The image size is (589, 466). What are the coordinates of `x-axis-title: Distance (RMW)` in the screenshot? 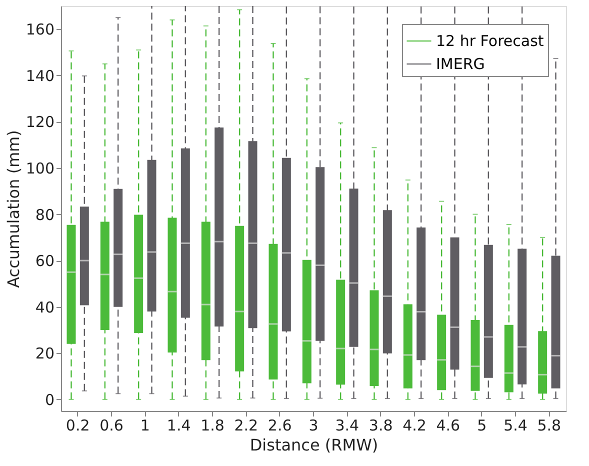 It's located at (314, 445).